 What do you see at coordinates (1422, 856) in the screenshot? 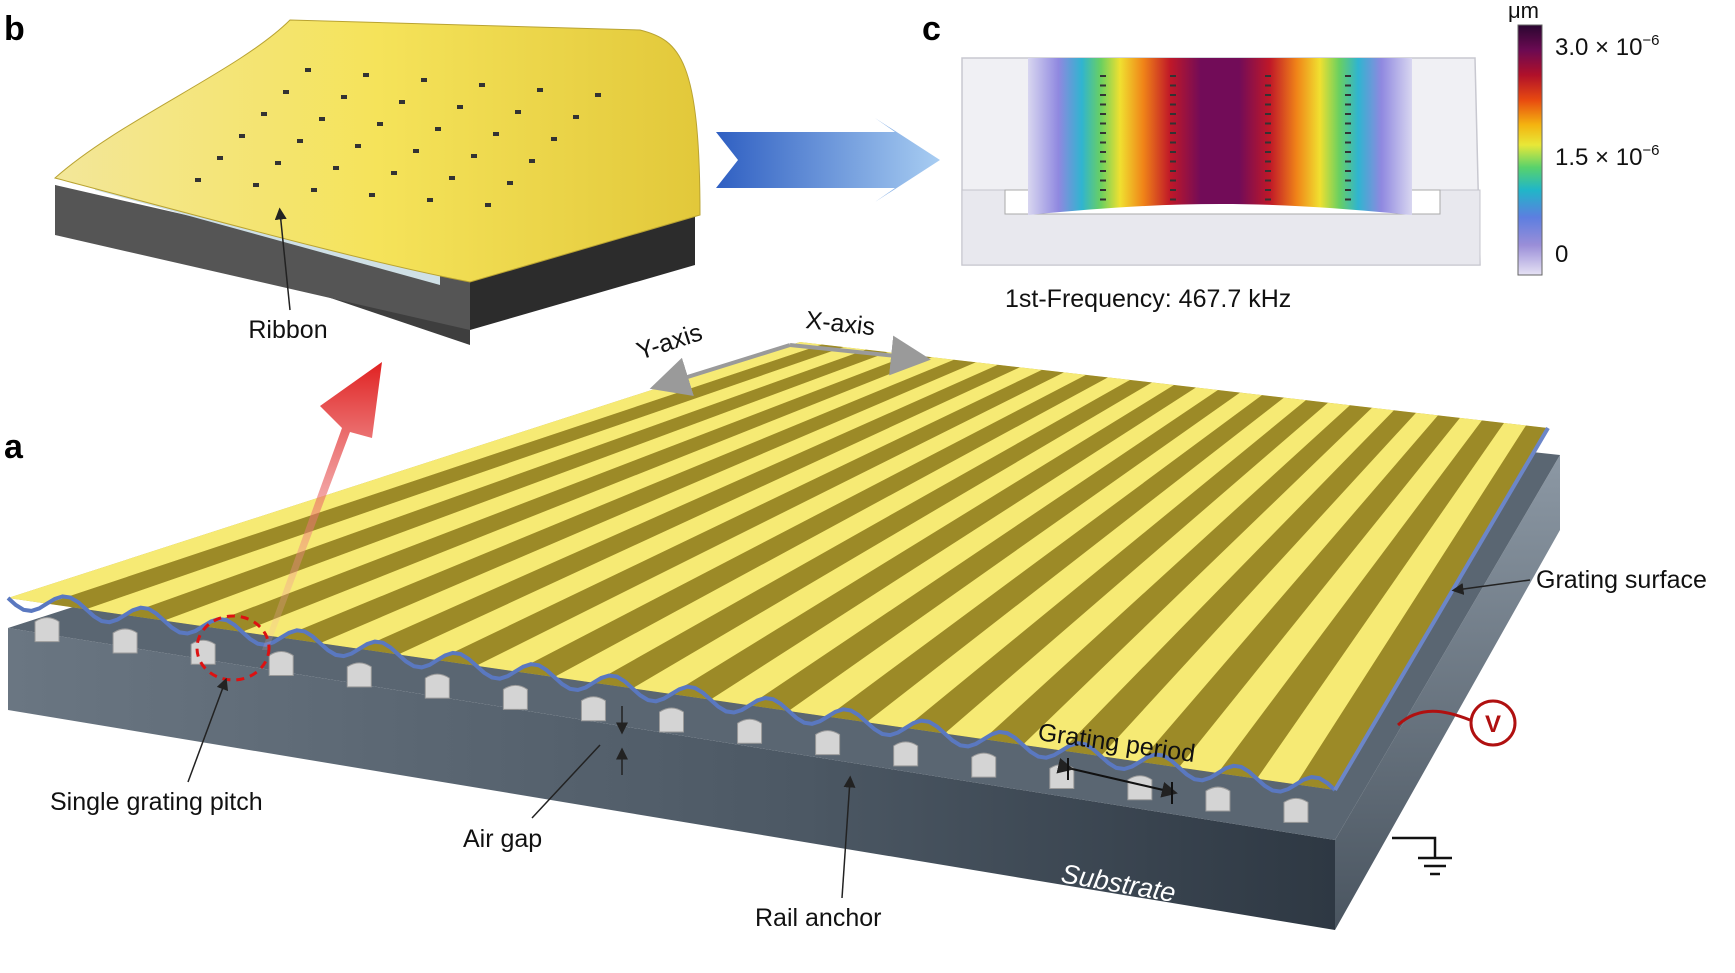
I see `ground-icon` at bounding box center [1422, 856].